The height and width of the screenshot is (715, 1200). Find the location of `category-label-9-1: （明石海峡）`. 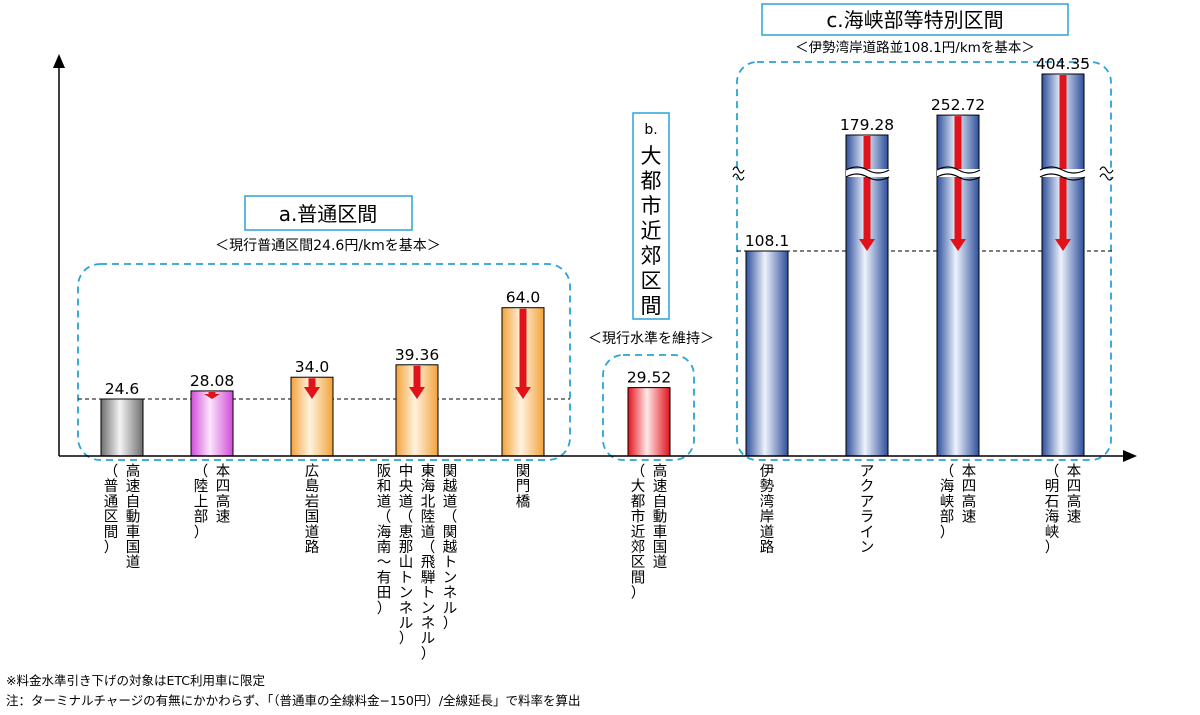

category-label-9-1: （明石海峡） is located at coordinates (1052, 509).